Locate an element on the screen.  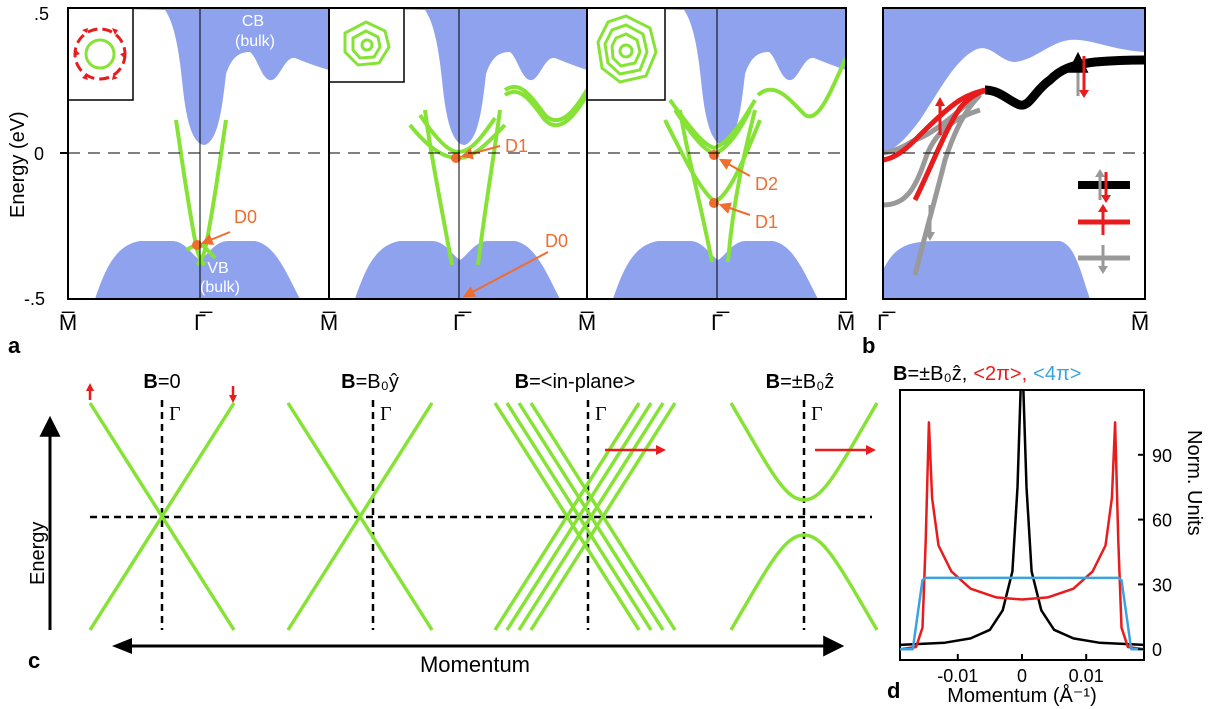
valence-band-bulk is located at coordinates (198, 270).